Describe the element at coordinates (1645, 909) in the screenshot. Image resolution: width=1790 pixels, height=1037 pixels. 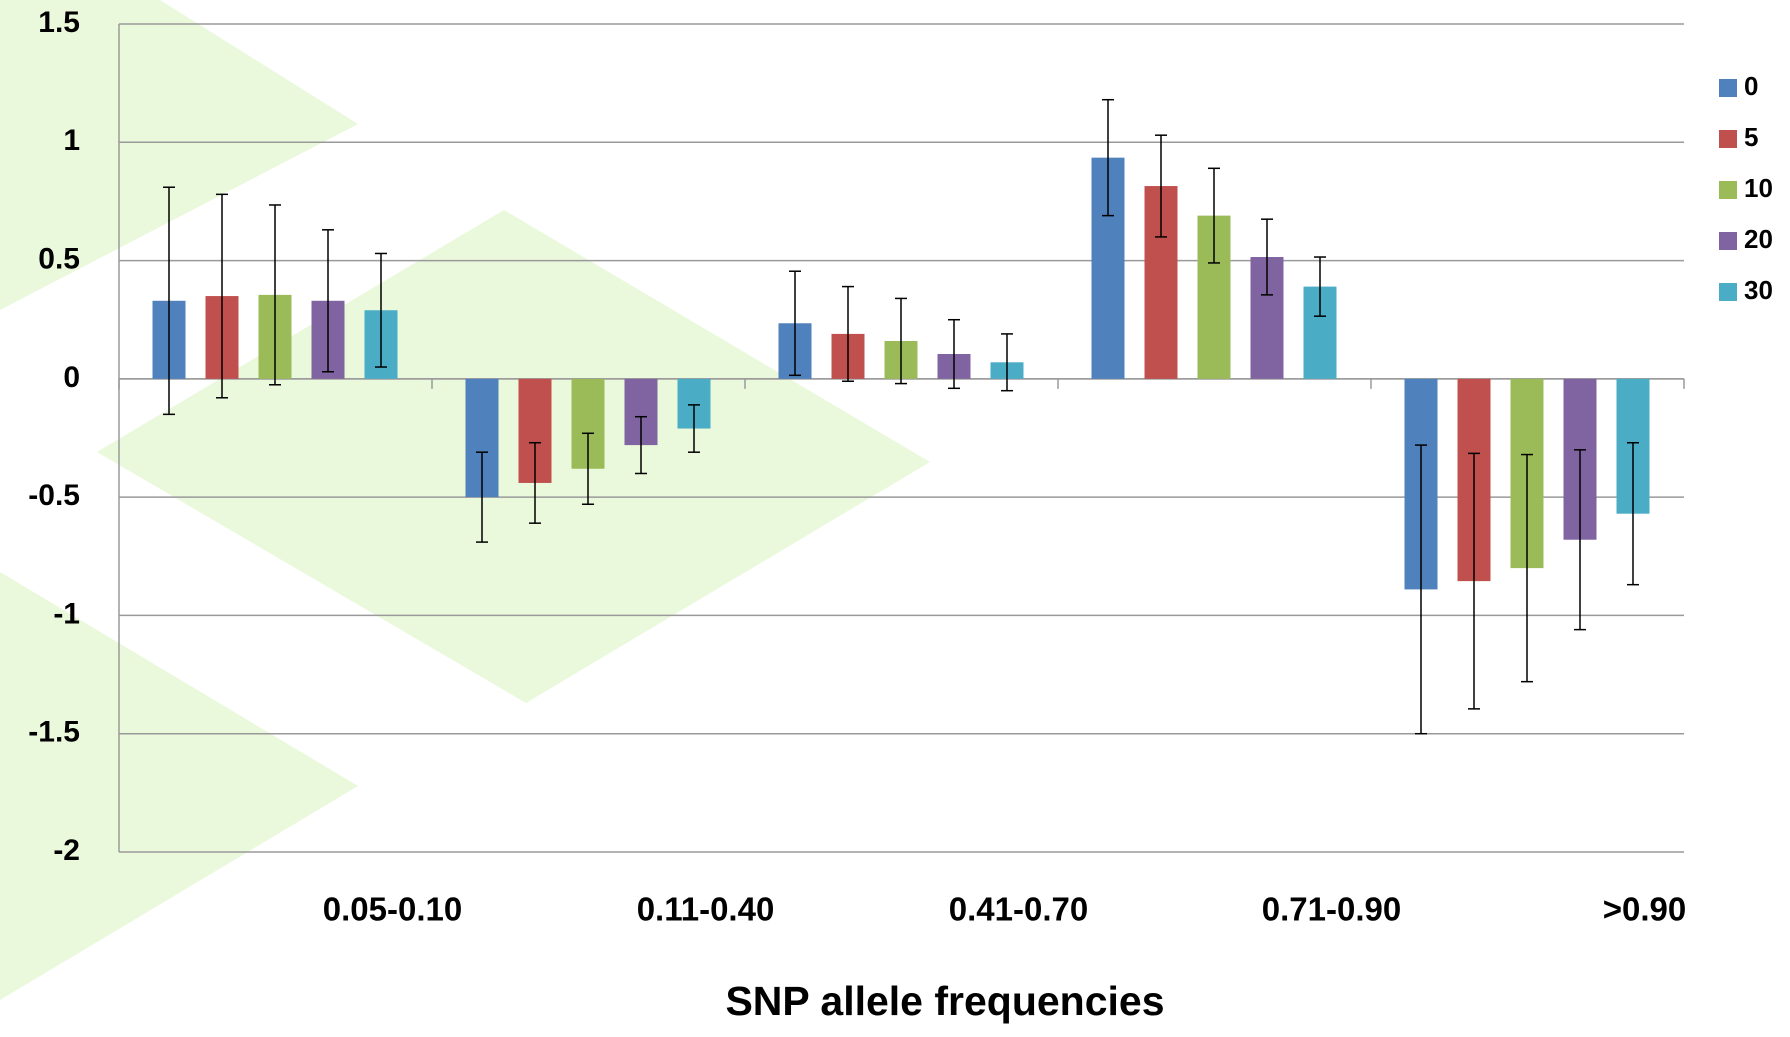
I see `x-tick-label: >0.90` at that location.